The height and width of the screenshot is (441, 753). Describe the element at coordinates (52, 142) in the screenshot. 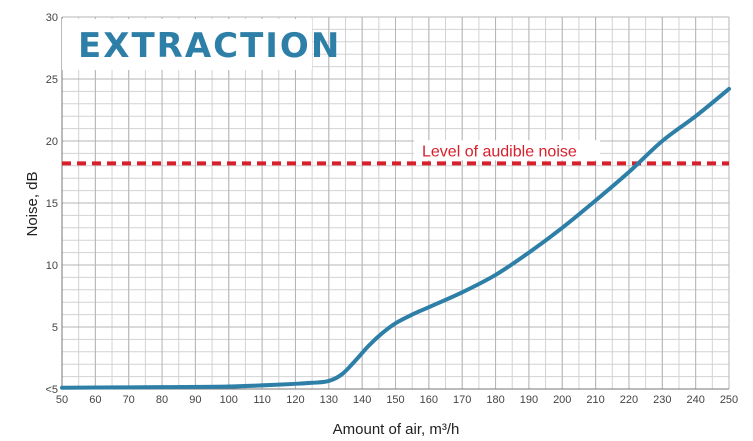

I see `y-tick-label: 20` at that location.